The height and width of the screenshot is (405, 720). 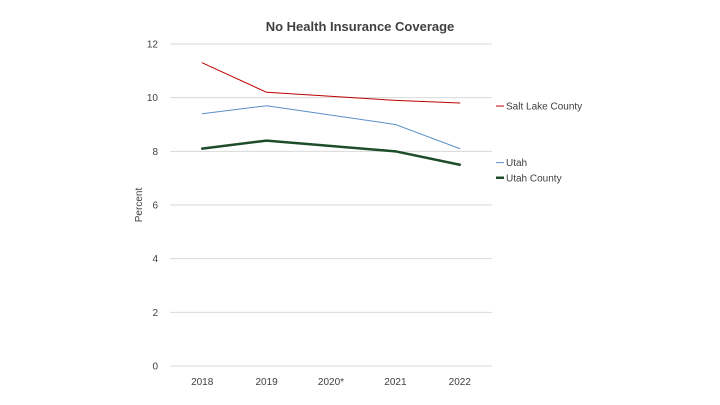 What do you see at coordinates (139, 205) in the screenshot?
I see `y-axis-label: Percent` at bounding box center [139, 205].